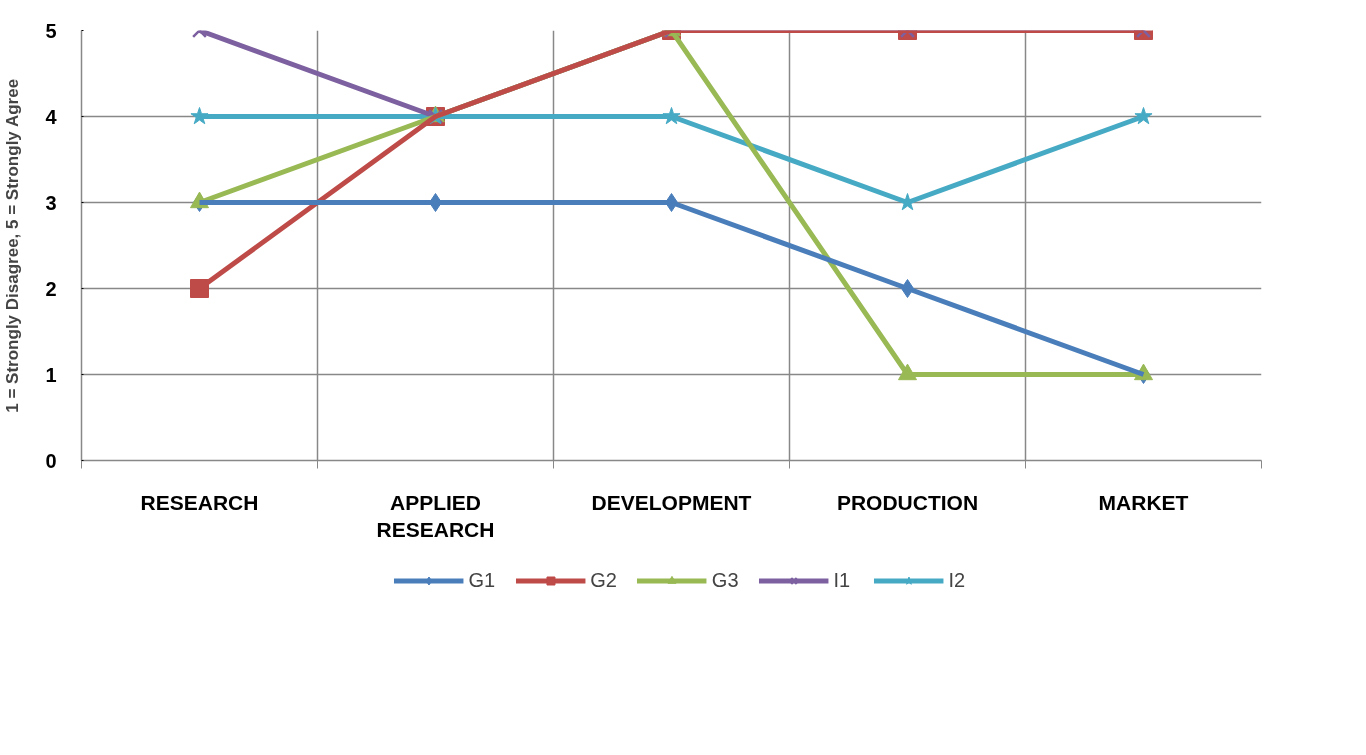 This screenshot has height=755, width=1366. Describe the element at coordinates (482, 580) in the screenshot. I see `legend-label: G1` at that location.